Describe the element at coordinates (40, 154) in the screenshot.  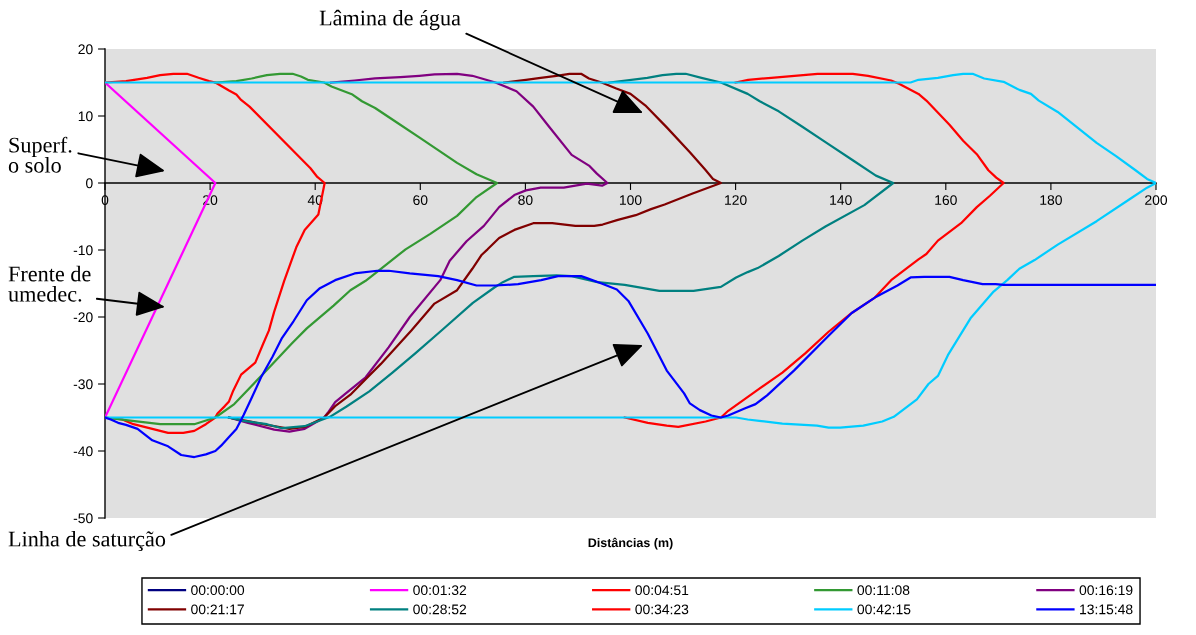
I see `text: Superf. o solo` at that location.